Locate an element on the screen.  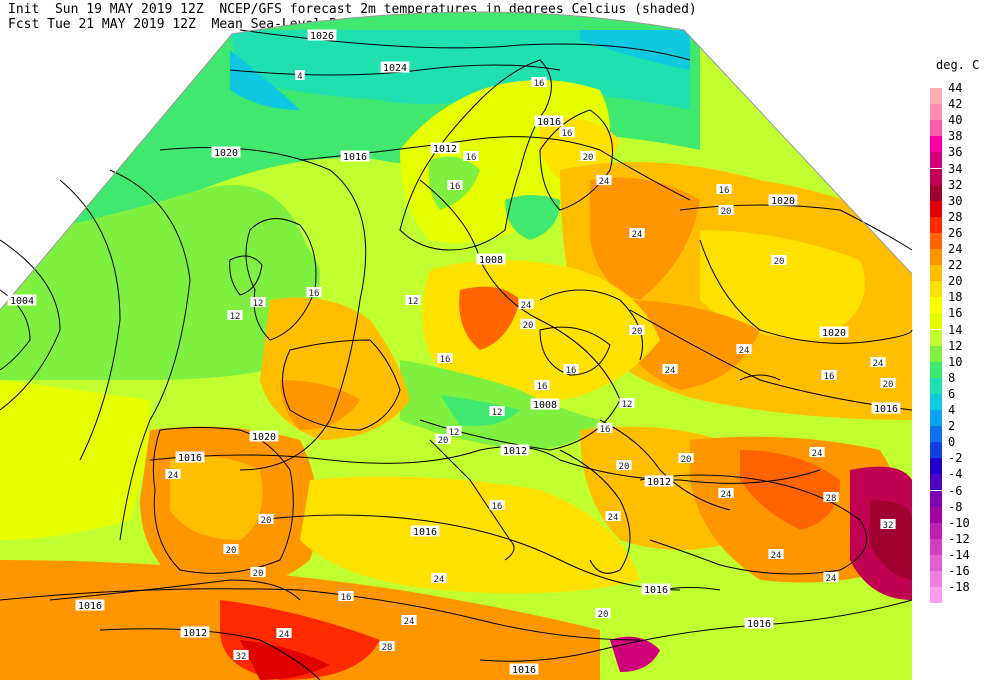
legend-item: 32 is located at coordinates (963, 189).